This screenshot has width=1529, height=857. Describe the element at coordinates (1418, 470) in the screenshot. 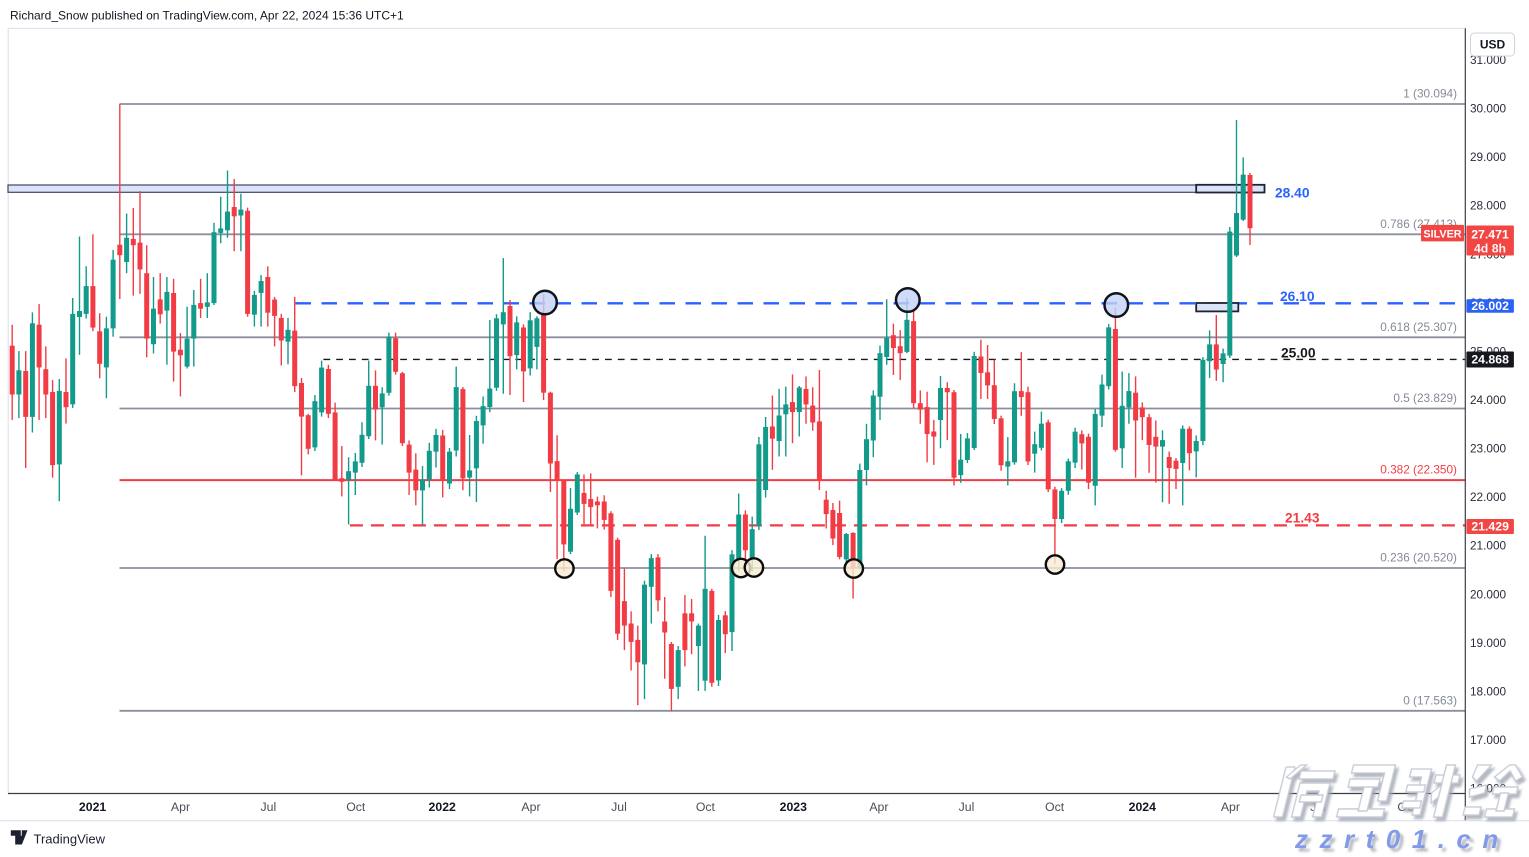

I see `svg-text: 0.382 (22.350)` at that location.